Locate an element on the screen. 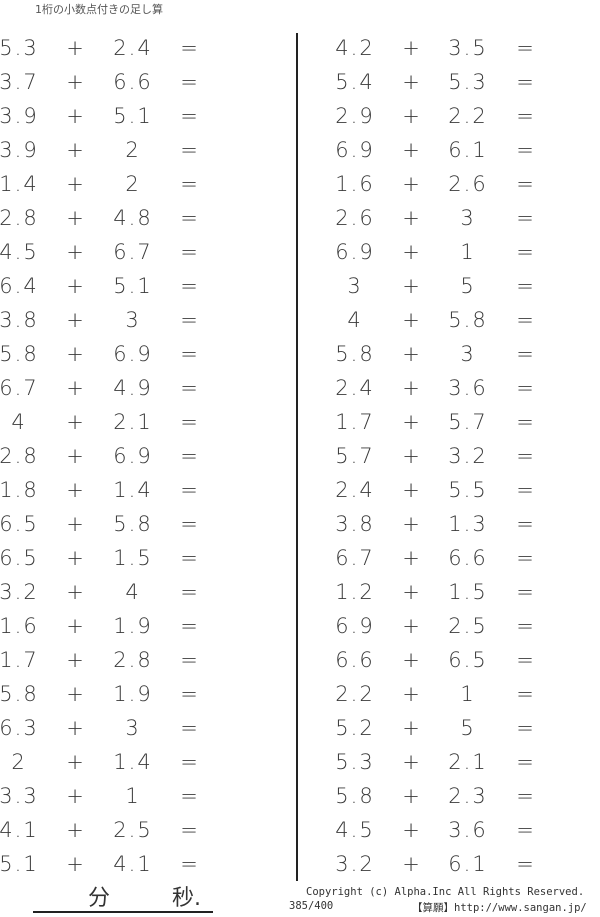 Image resolution: width=600 pixels, height=917 pixels. operand-a: 6.9 is located at coordinates (355, 150).